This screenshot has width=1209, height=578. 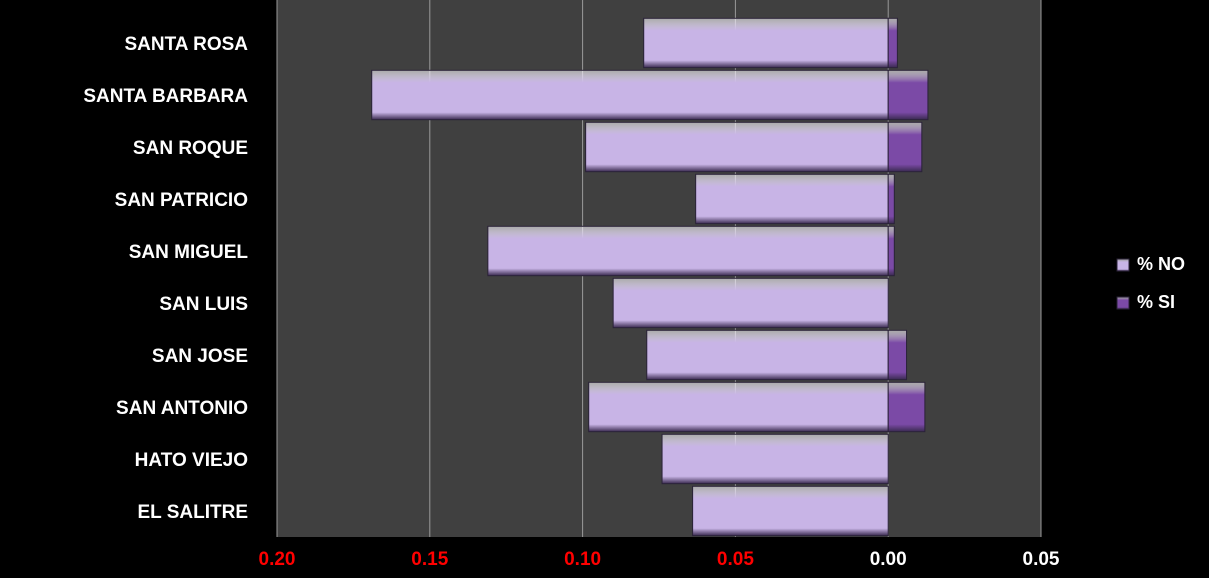 What do you see at coordinates (190, 148) in the screenshot?
I see `category-label: SAN ROQUE` at bounding box center [190, 148].